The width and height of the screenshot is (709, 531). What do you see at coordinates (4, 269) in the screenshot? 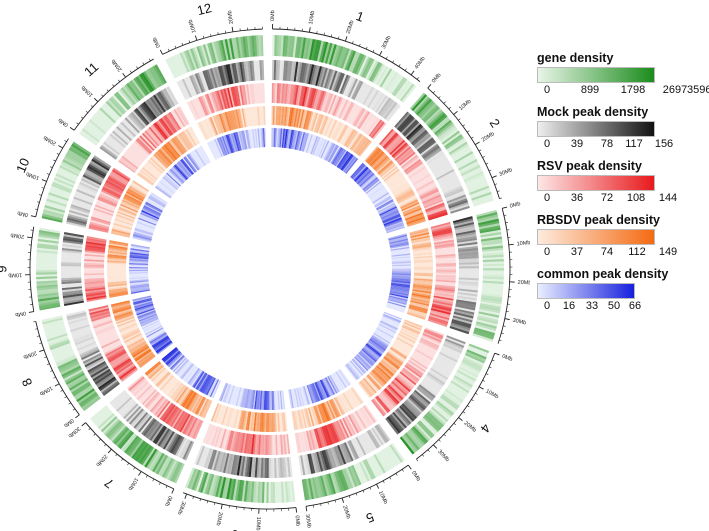
I see `chromosome-label: 9` at bounding box center [4, 269].